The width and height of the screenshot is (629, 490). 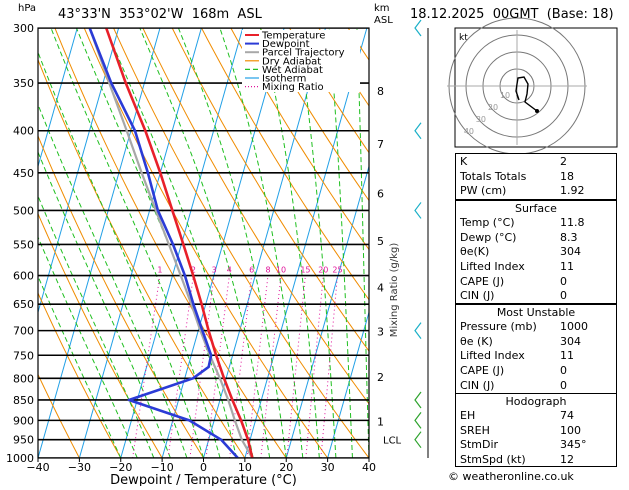 What do you see at coordinates (482, 371) in the screenshot?
I see `mu-label: CAPE (J)` at bounding box center [482, 371].